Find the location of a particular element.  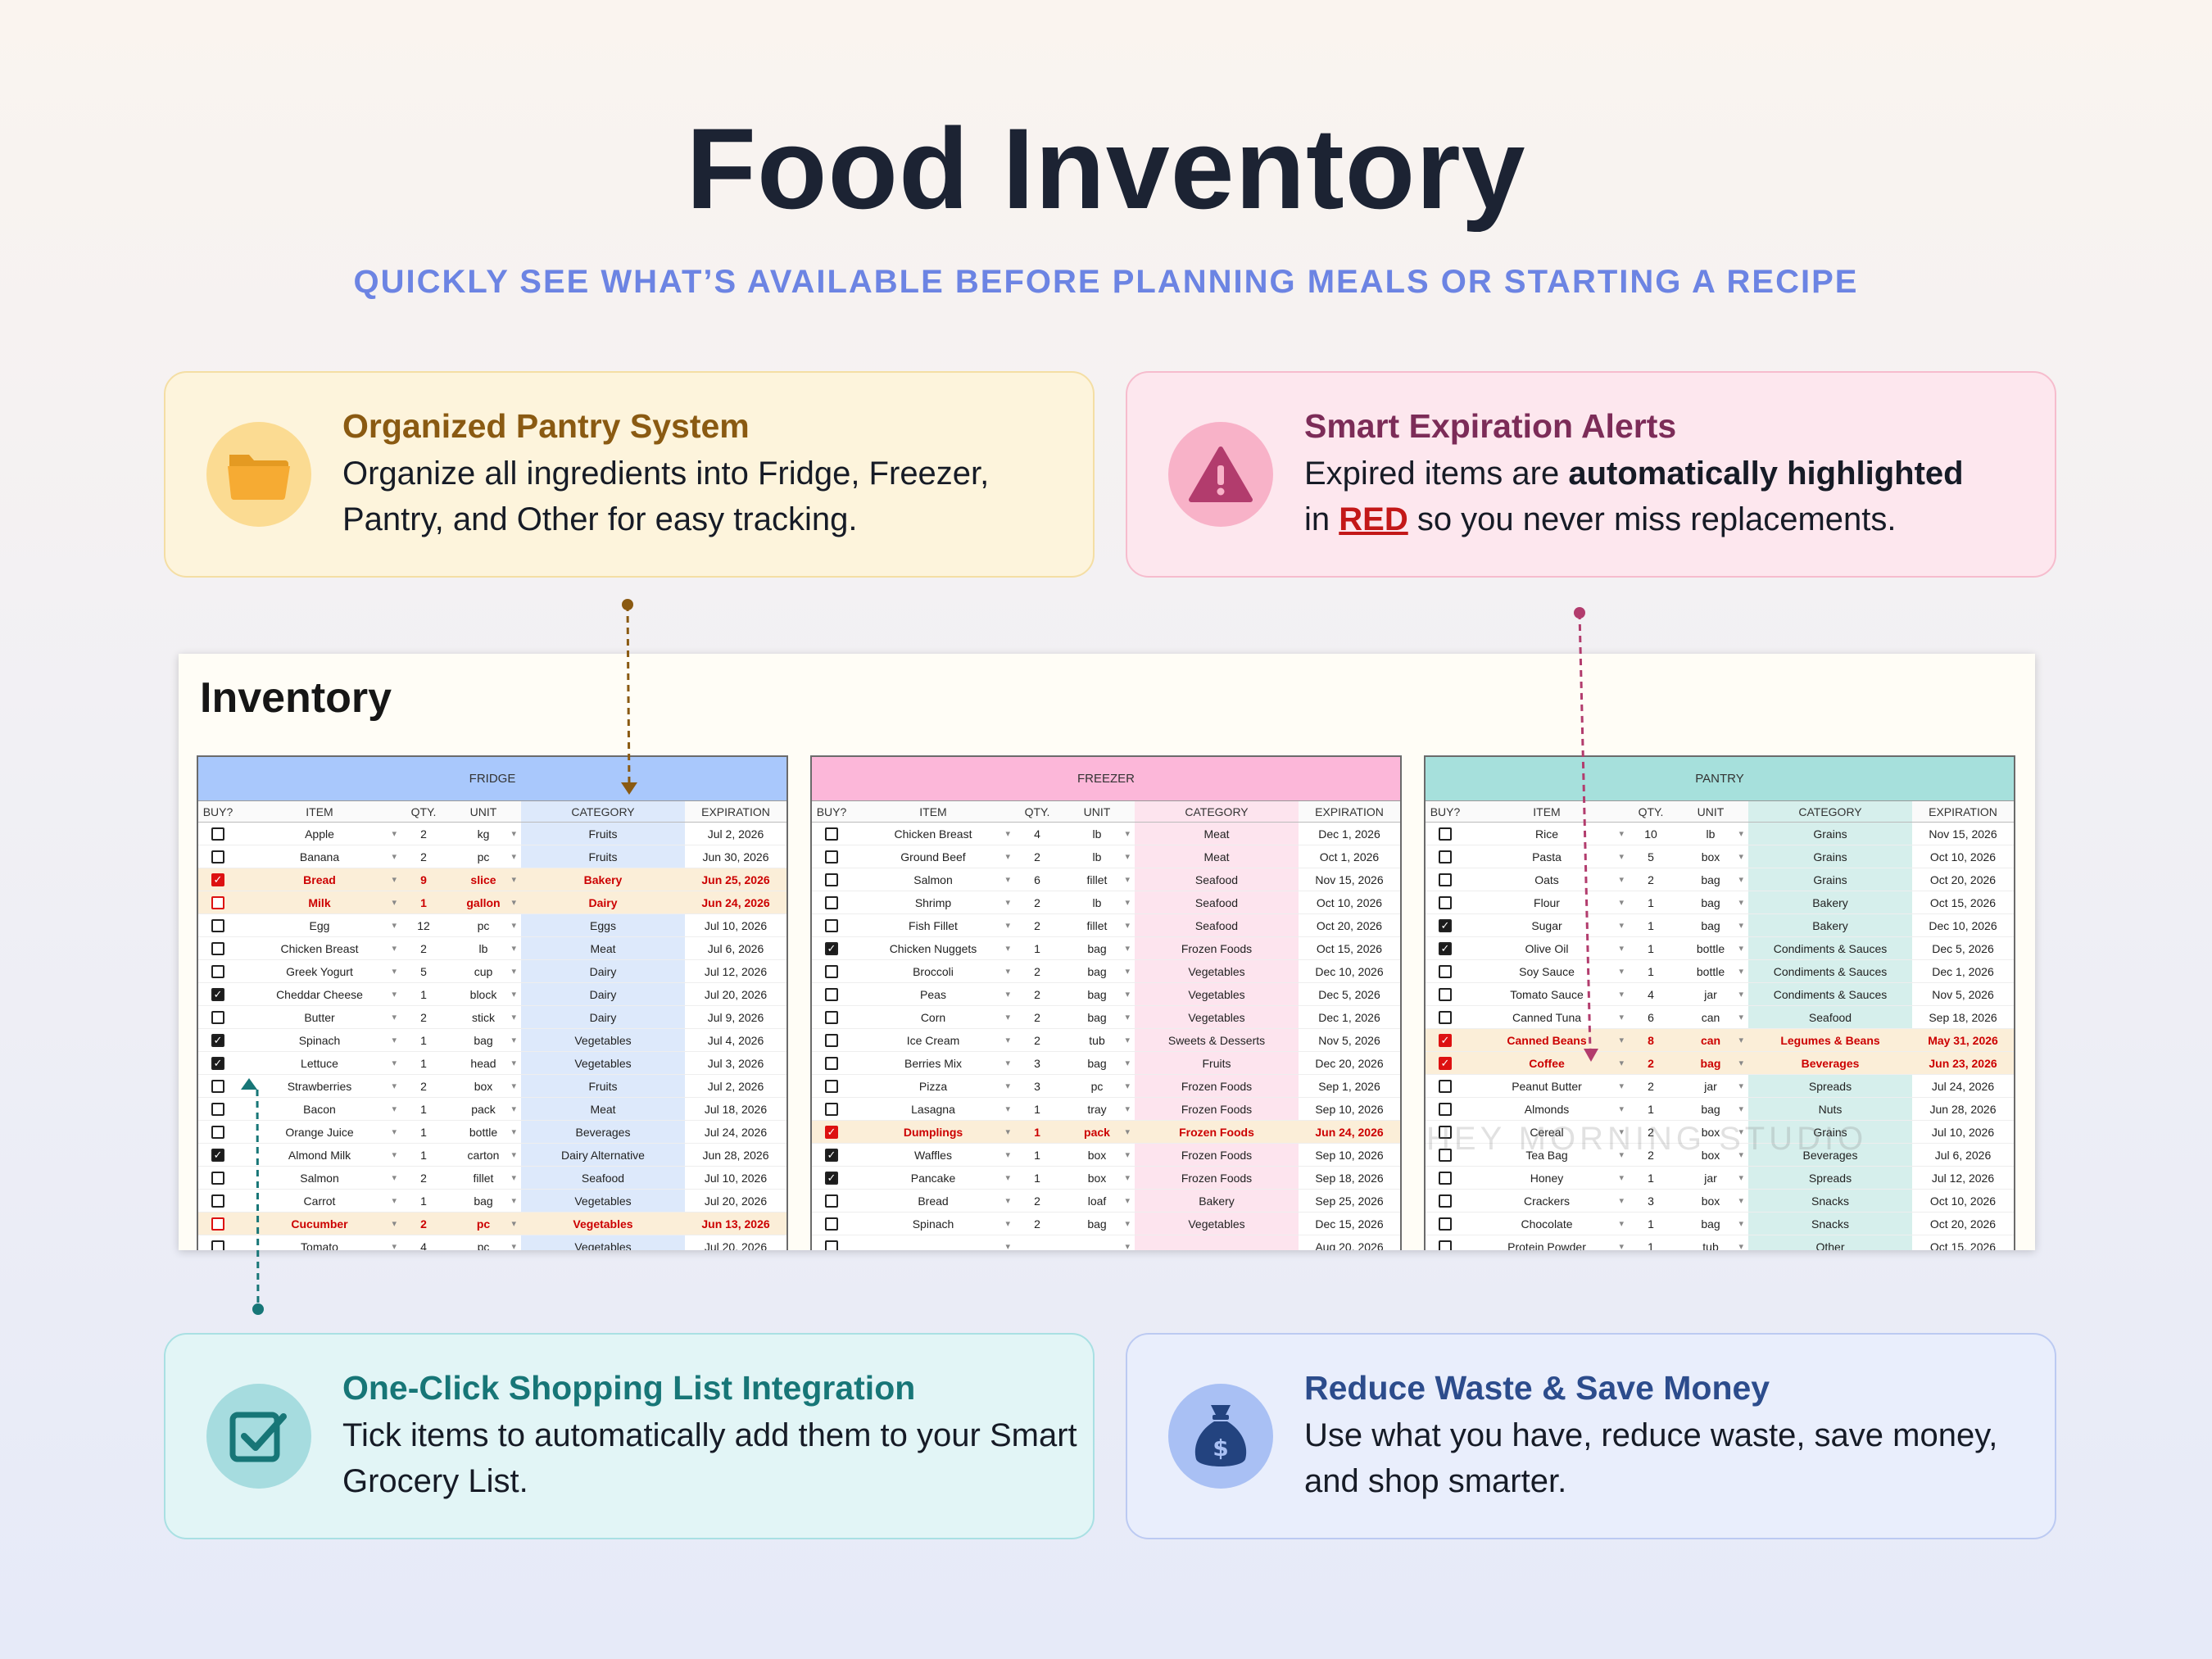

item-cell: Lasagna is located at coordinates (933, 1109).